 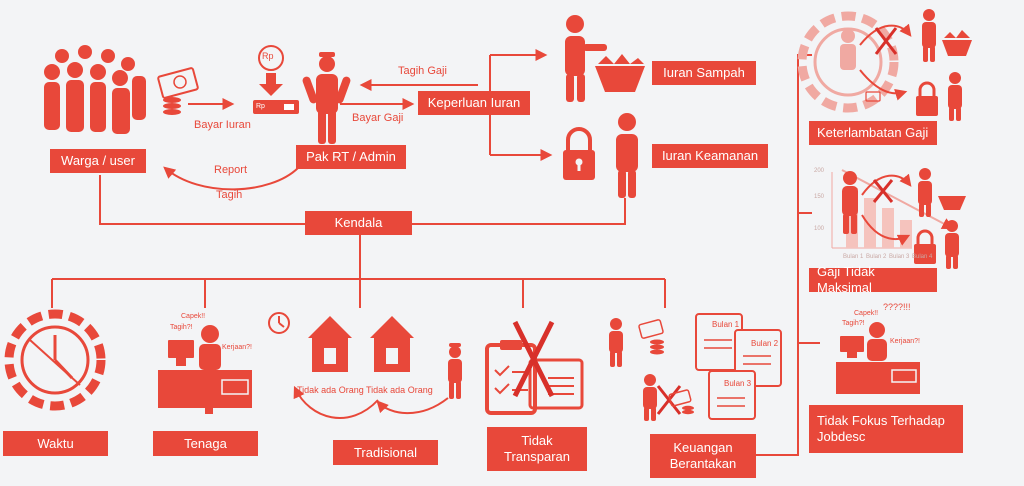 What do you see at coordinates (534, 367) in the screenshot?
I see `clipboard-cross-icon` at bounding box center [534, 367].